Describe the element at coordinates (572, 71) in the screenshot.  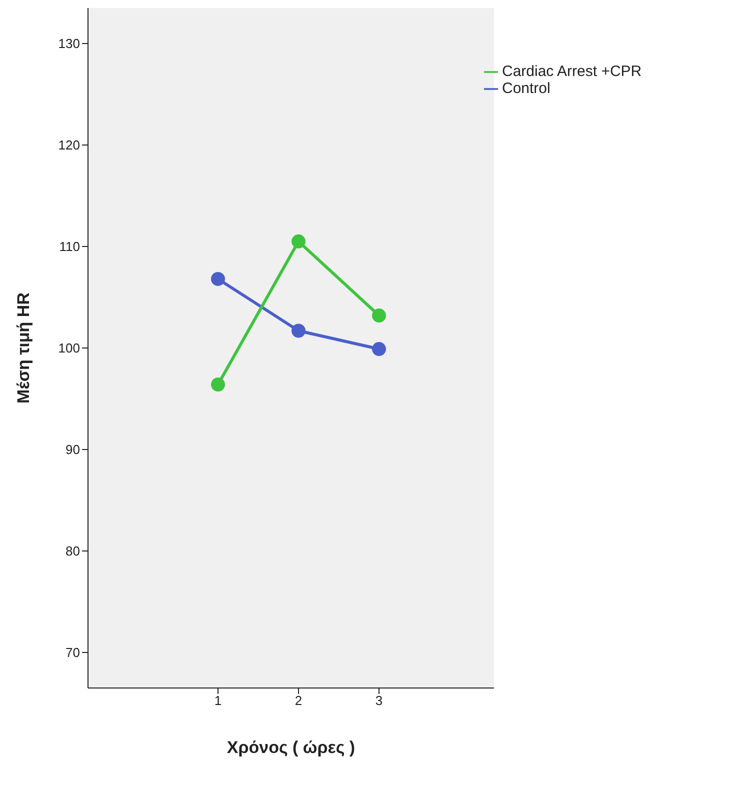
I see `legend-label: Cardiac Arrest +CPR` at that location.